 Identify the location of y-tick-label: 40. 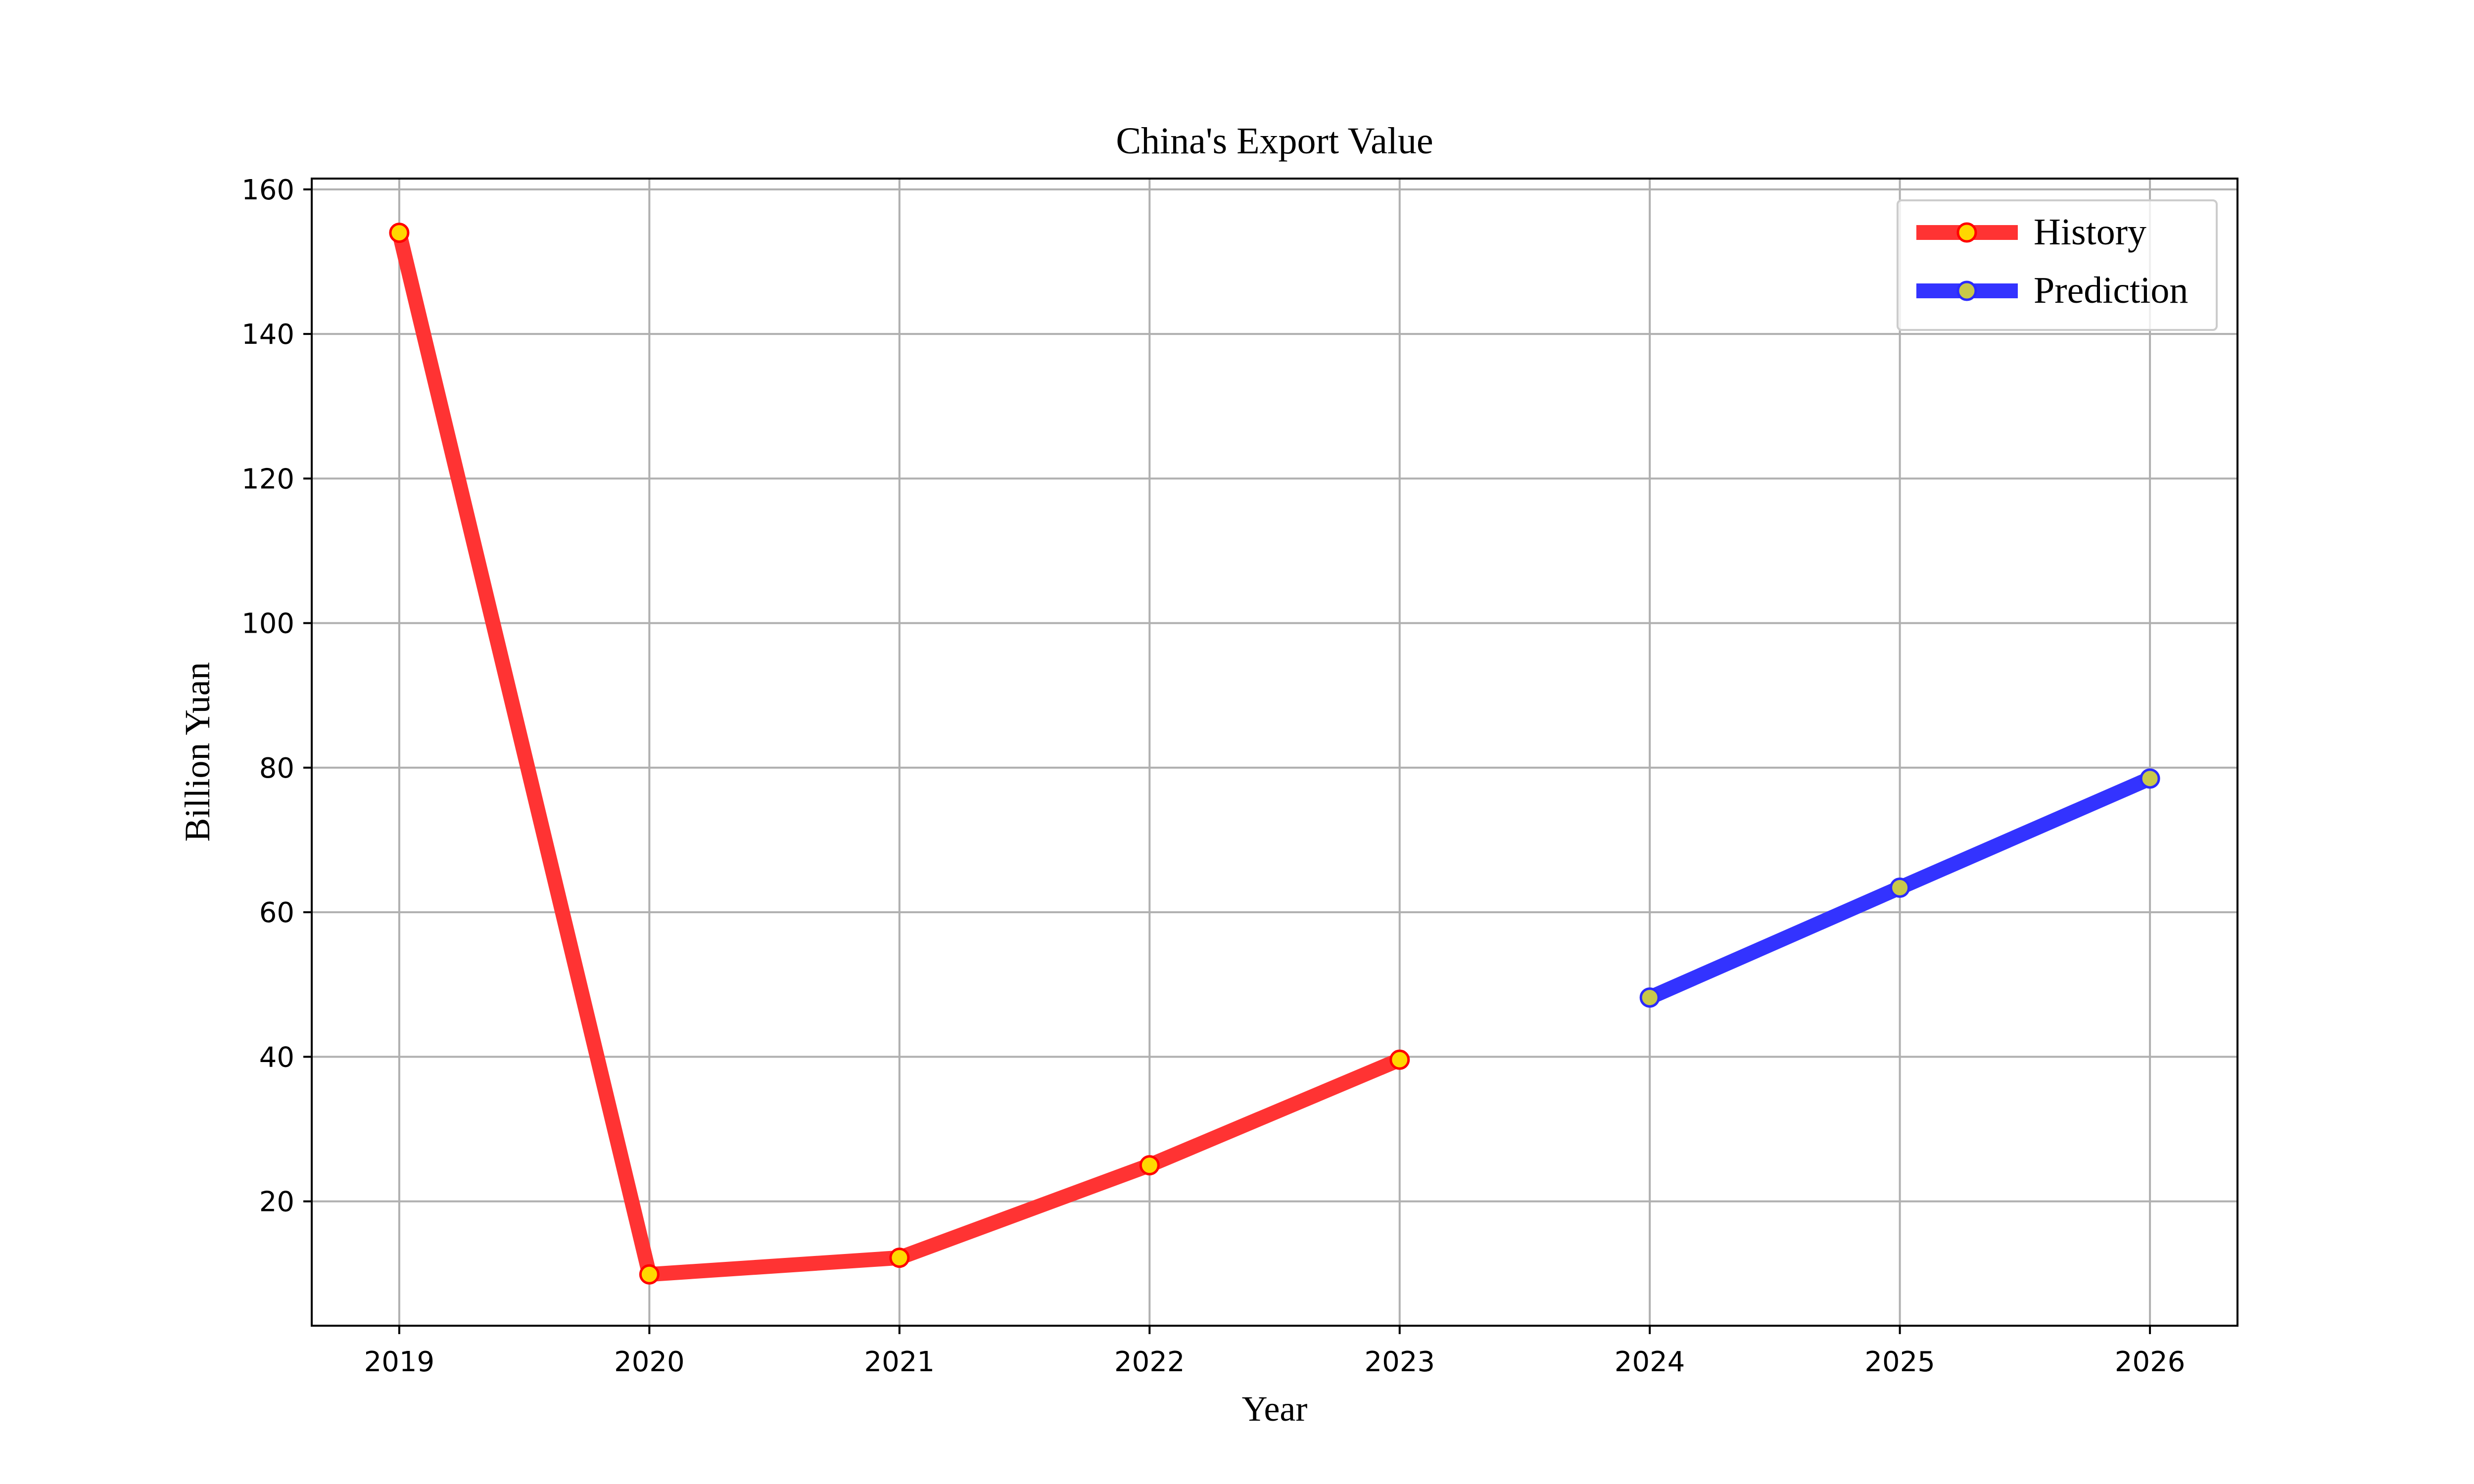
(277, 1057).